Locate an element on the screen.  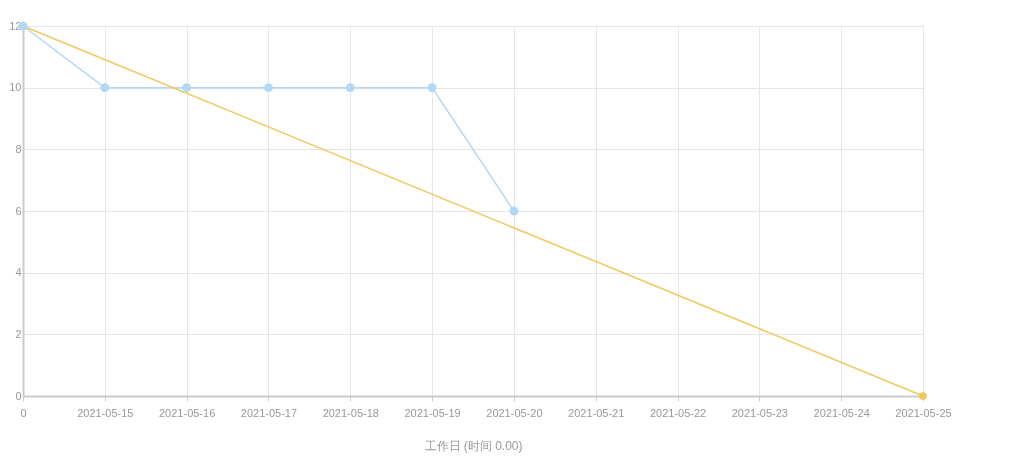
x-tick-label: 2021-05-21 is located at coordinates (596, 412).